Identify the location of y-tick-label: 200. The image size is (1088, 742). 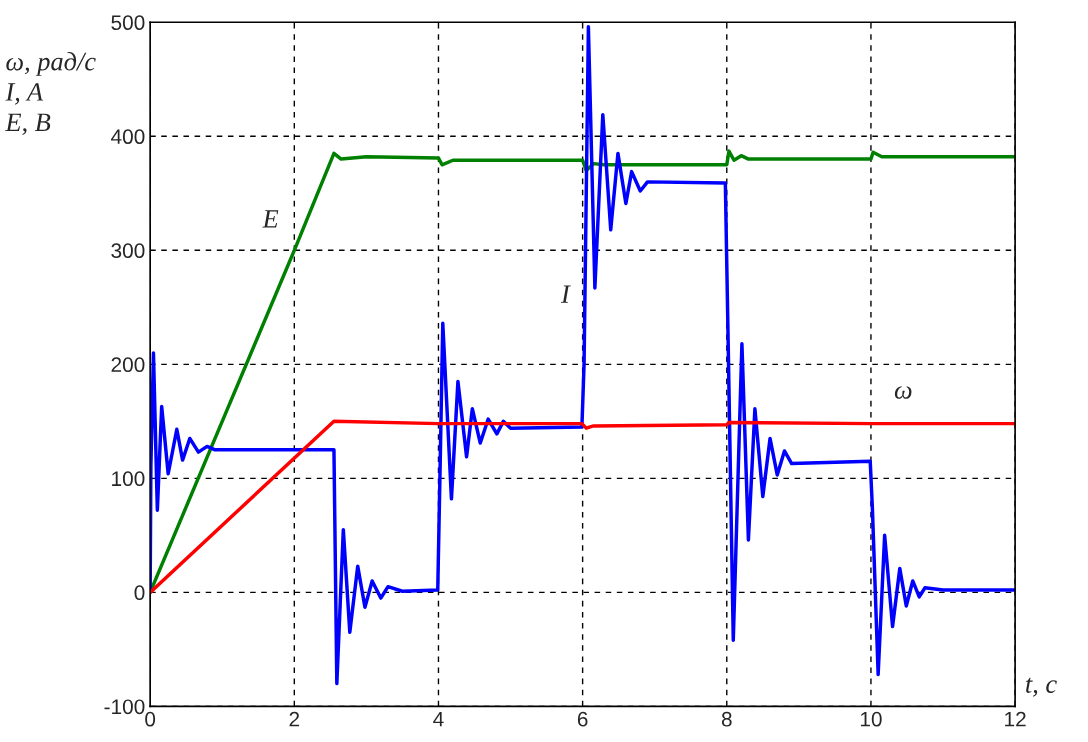
(128, 365).